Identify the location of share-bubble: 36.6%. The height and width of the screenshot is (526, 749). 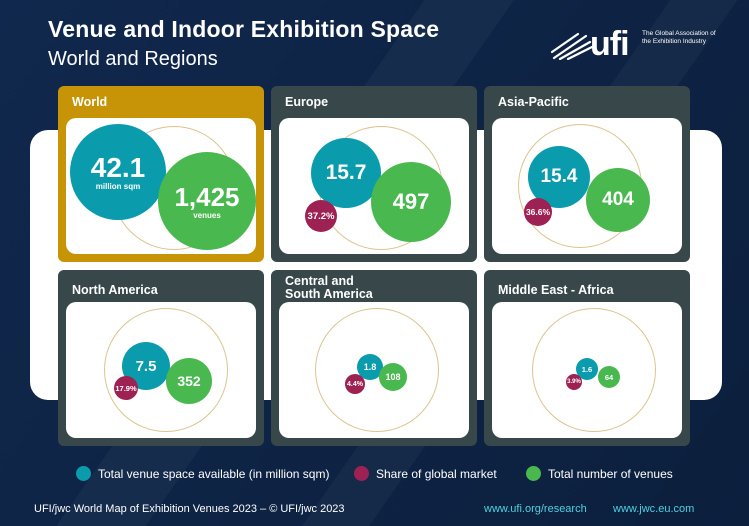
(538, 212).